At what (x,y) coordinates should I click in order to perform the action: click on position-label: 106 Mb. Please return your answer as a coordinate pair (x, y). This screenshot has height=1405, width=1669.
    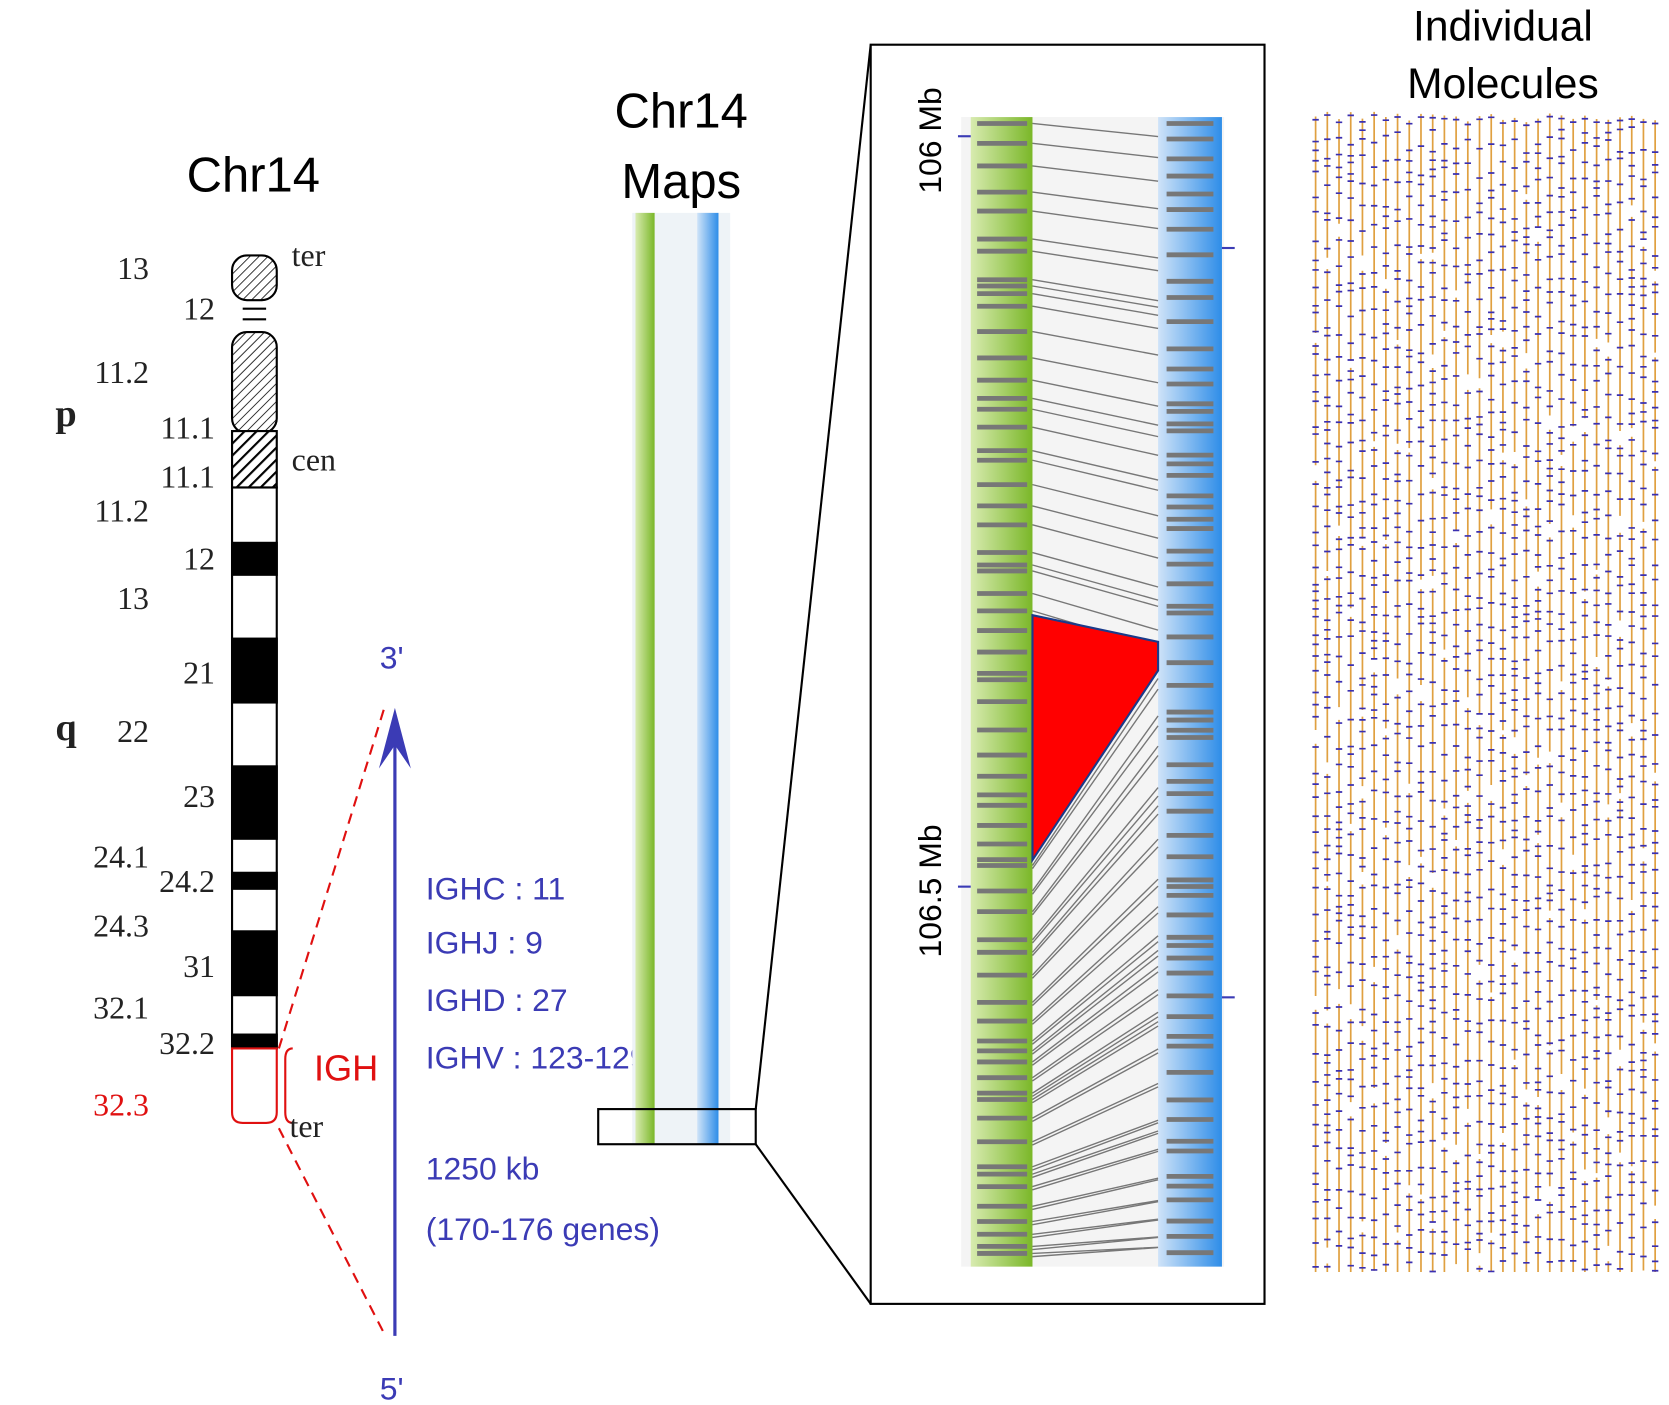
    Looking at the image, I should click on (930, 140).